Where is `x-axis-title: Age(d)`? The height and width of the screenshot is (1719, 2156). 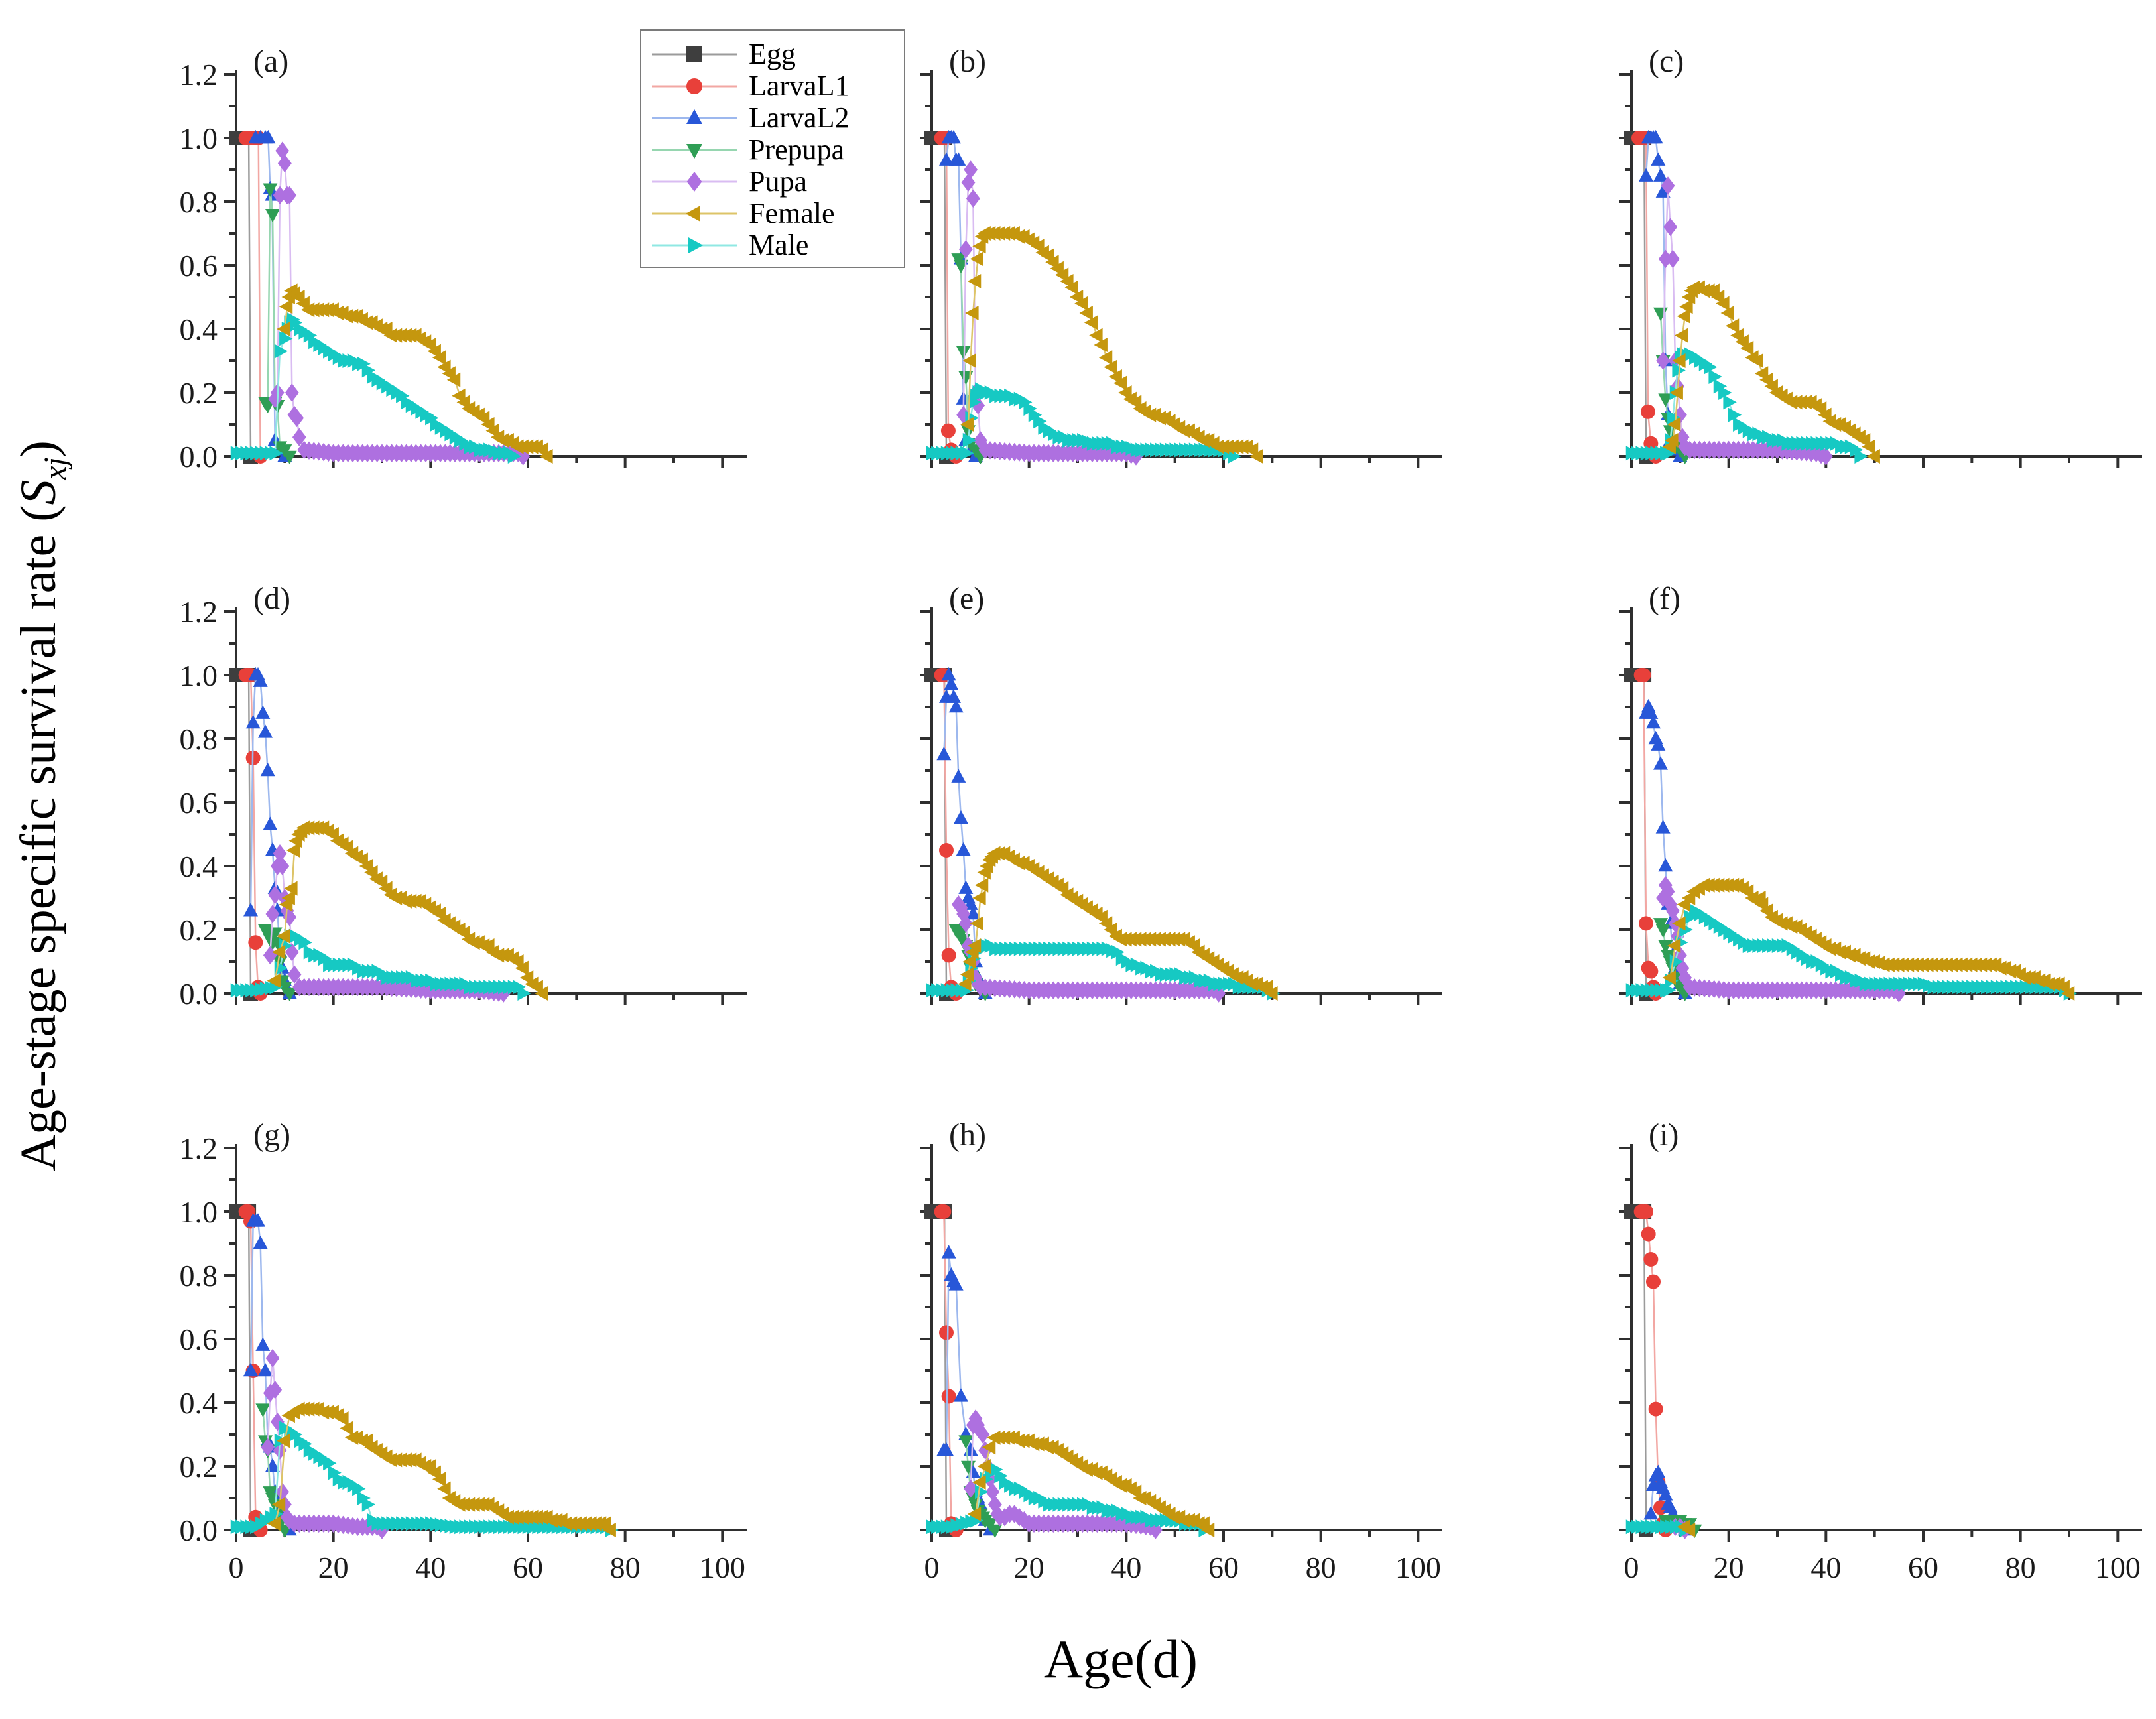
x-axis-title: Age(d) is located at coordinates (1120, 1659).